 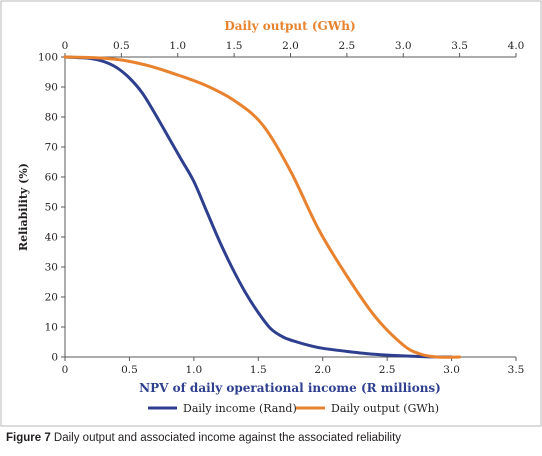 I want to click on y-tick-label: 0, so click(x=54, y=358).